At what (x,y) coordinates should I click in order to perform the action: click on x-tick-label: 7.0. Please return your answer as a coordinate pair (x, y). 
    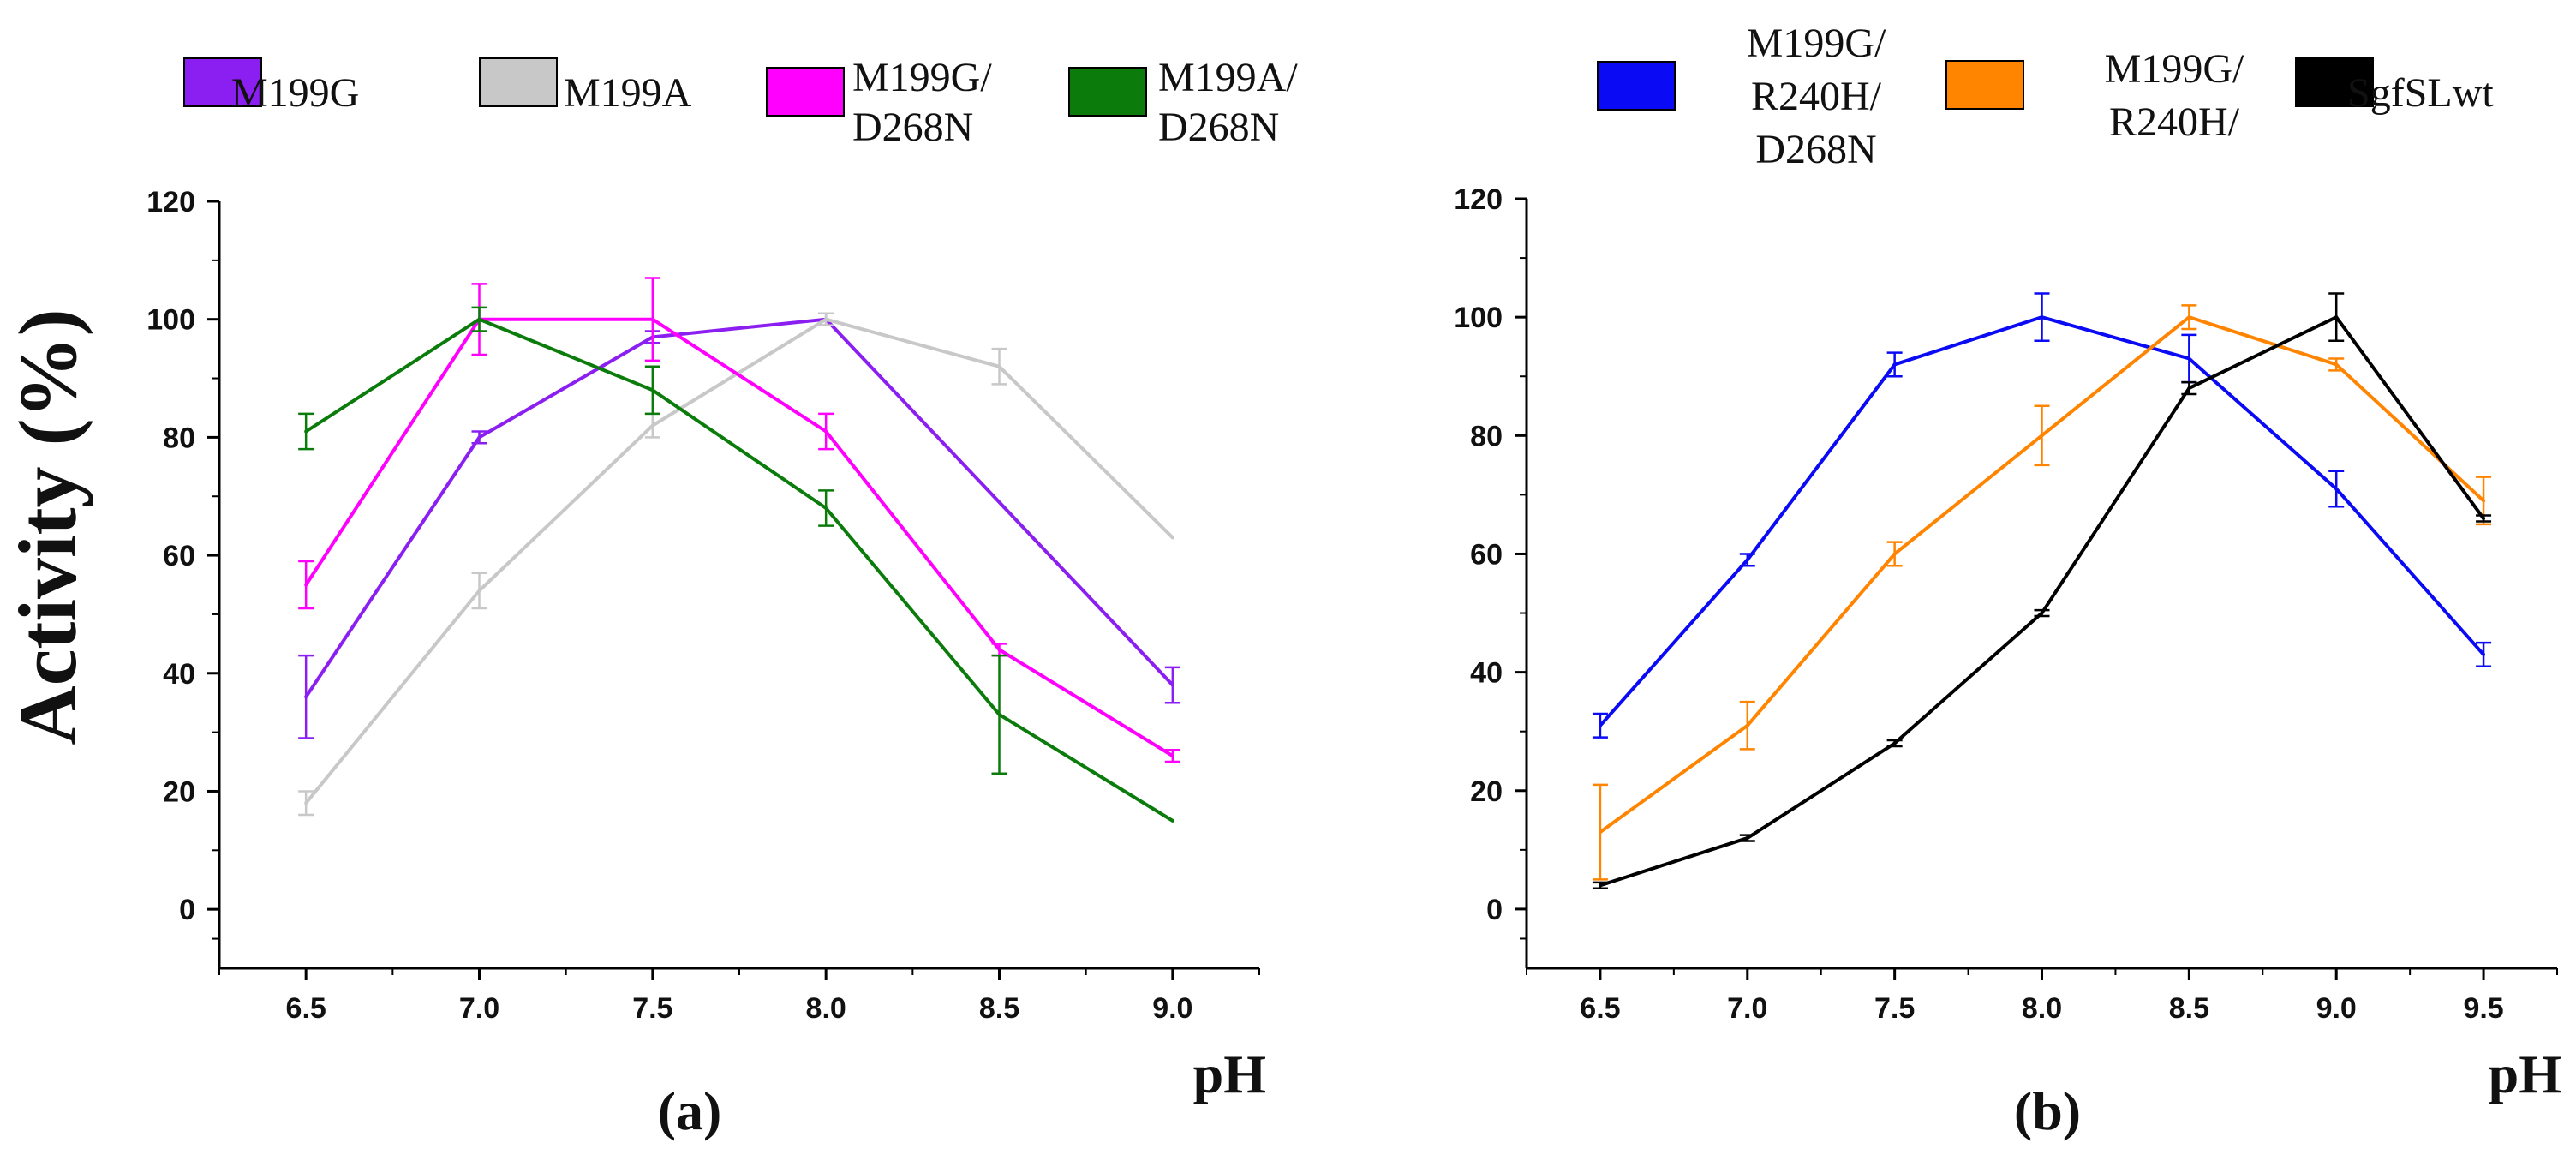
    Looking at the image, I should click on (1747, 1008).